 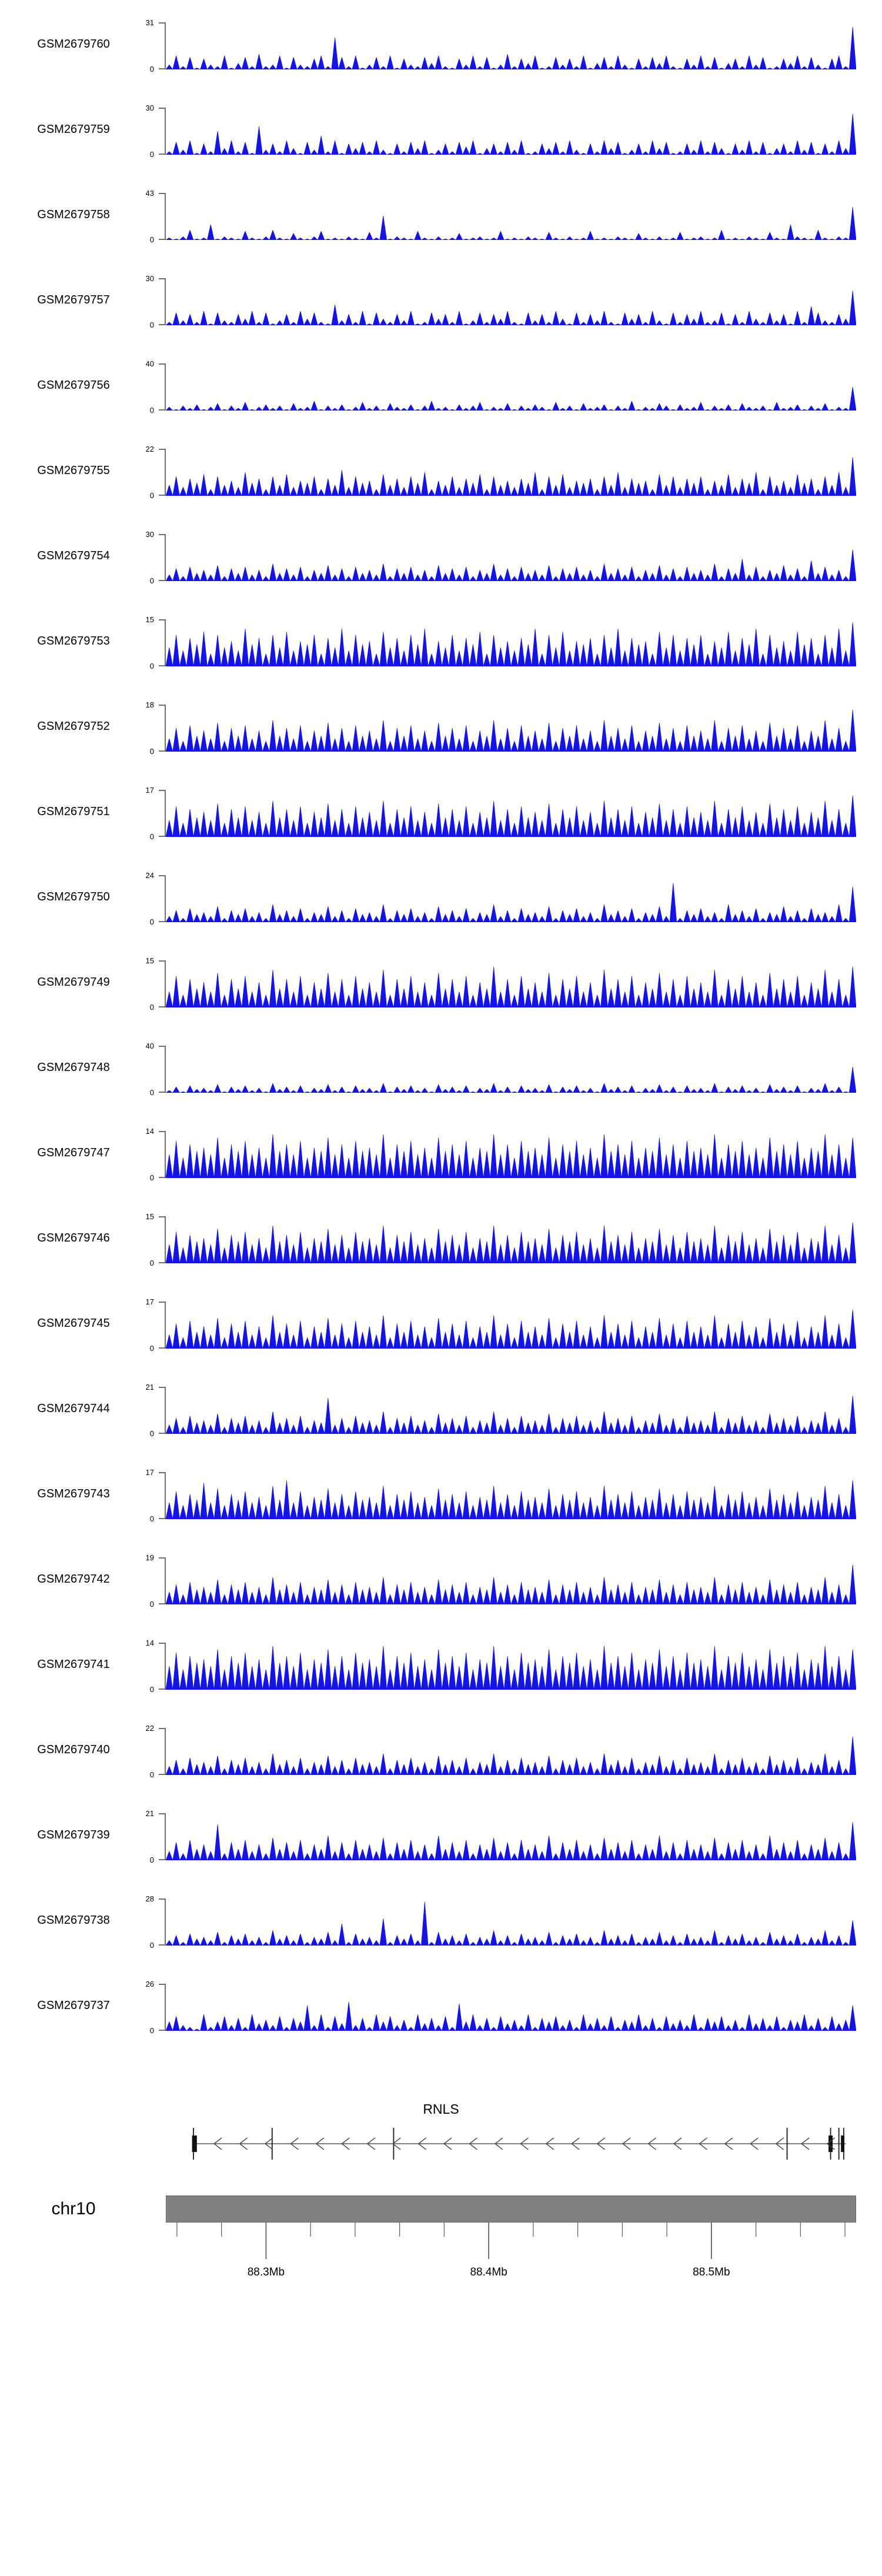 I want to click on coverage-track: GSM2679743 17 0, so click(x=441, y=1499).